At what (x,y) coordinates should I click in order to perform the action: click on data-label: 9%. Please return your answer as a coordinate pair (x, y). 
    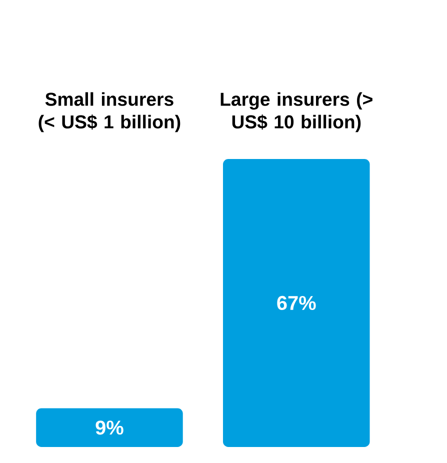
    Looking at the image, I should click on (110, 427).